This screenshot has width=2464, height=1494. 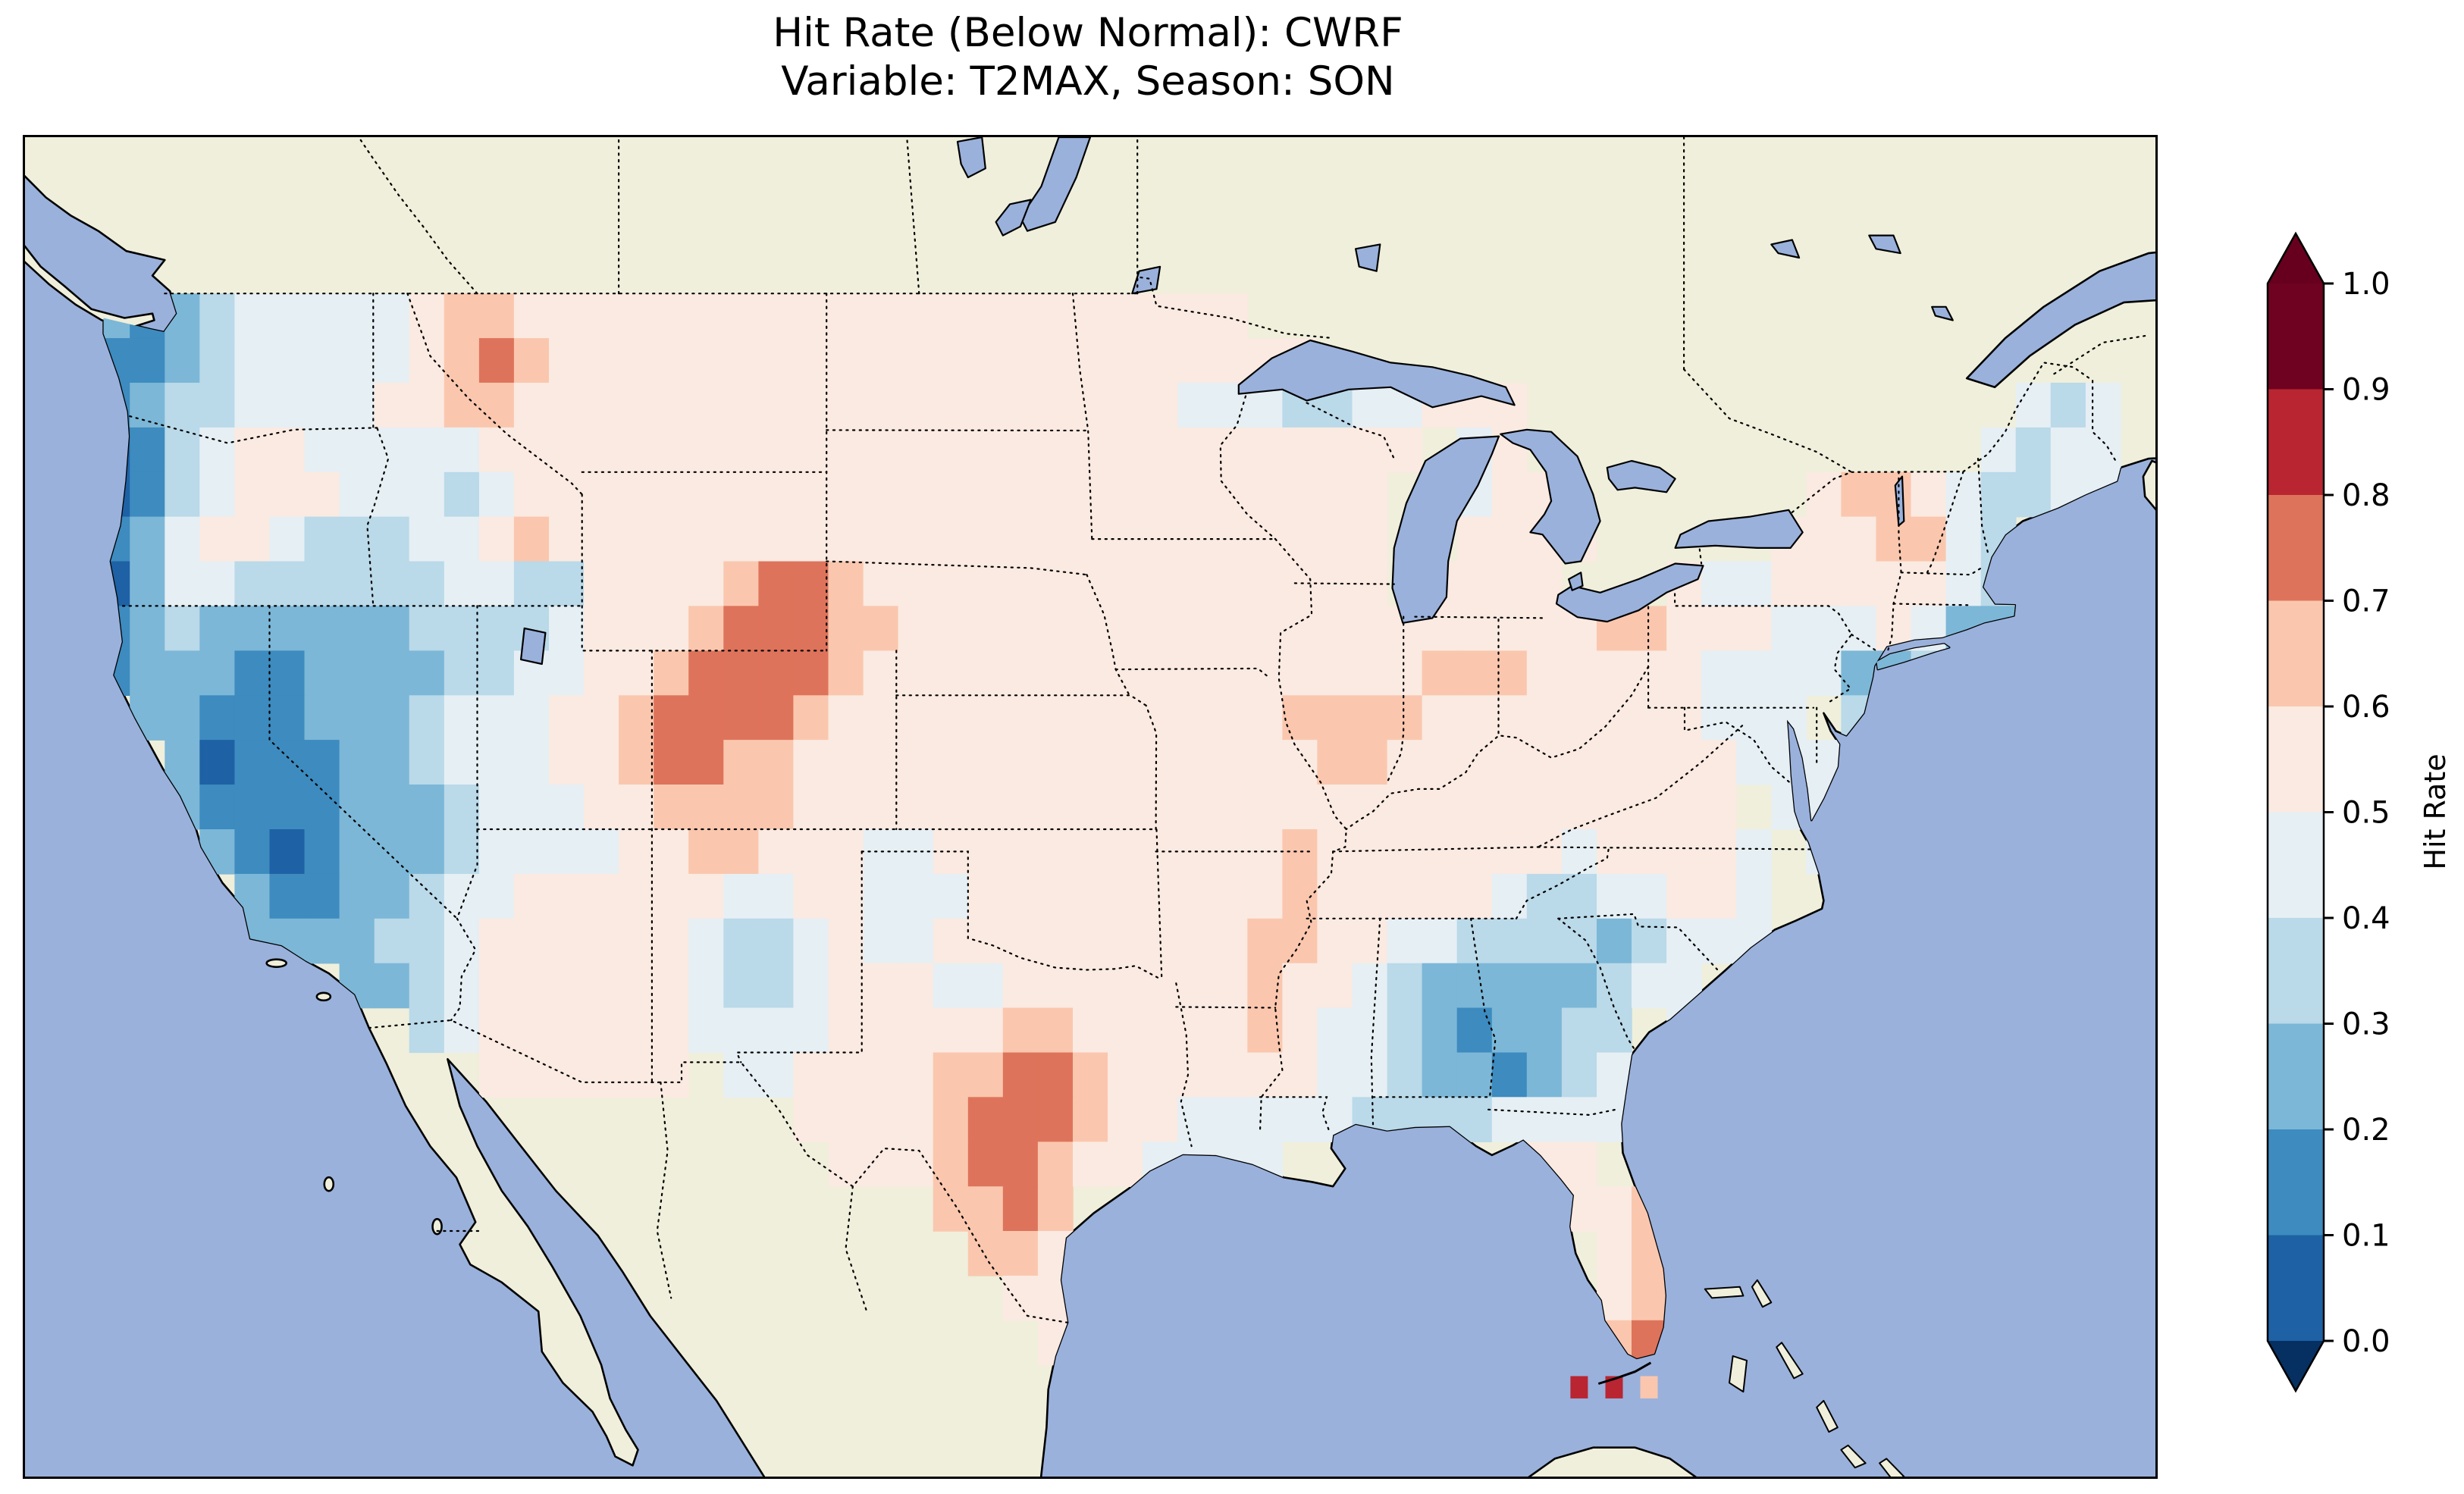 I want to click on colorbar-tick-label: 0.8, so click(x=2366, y=495).